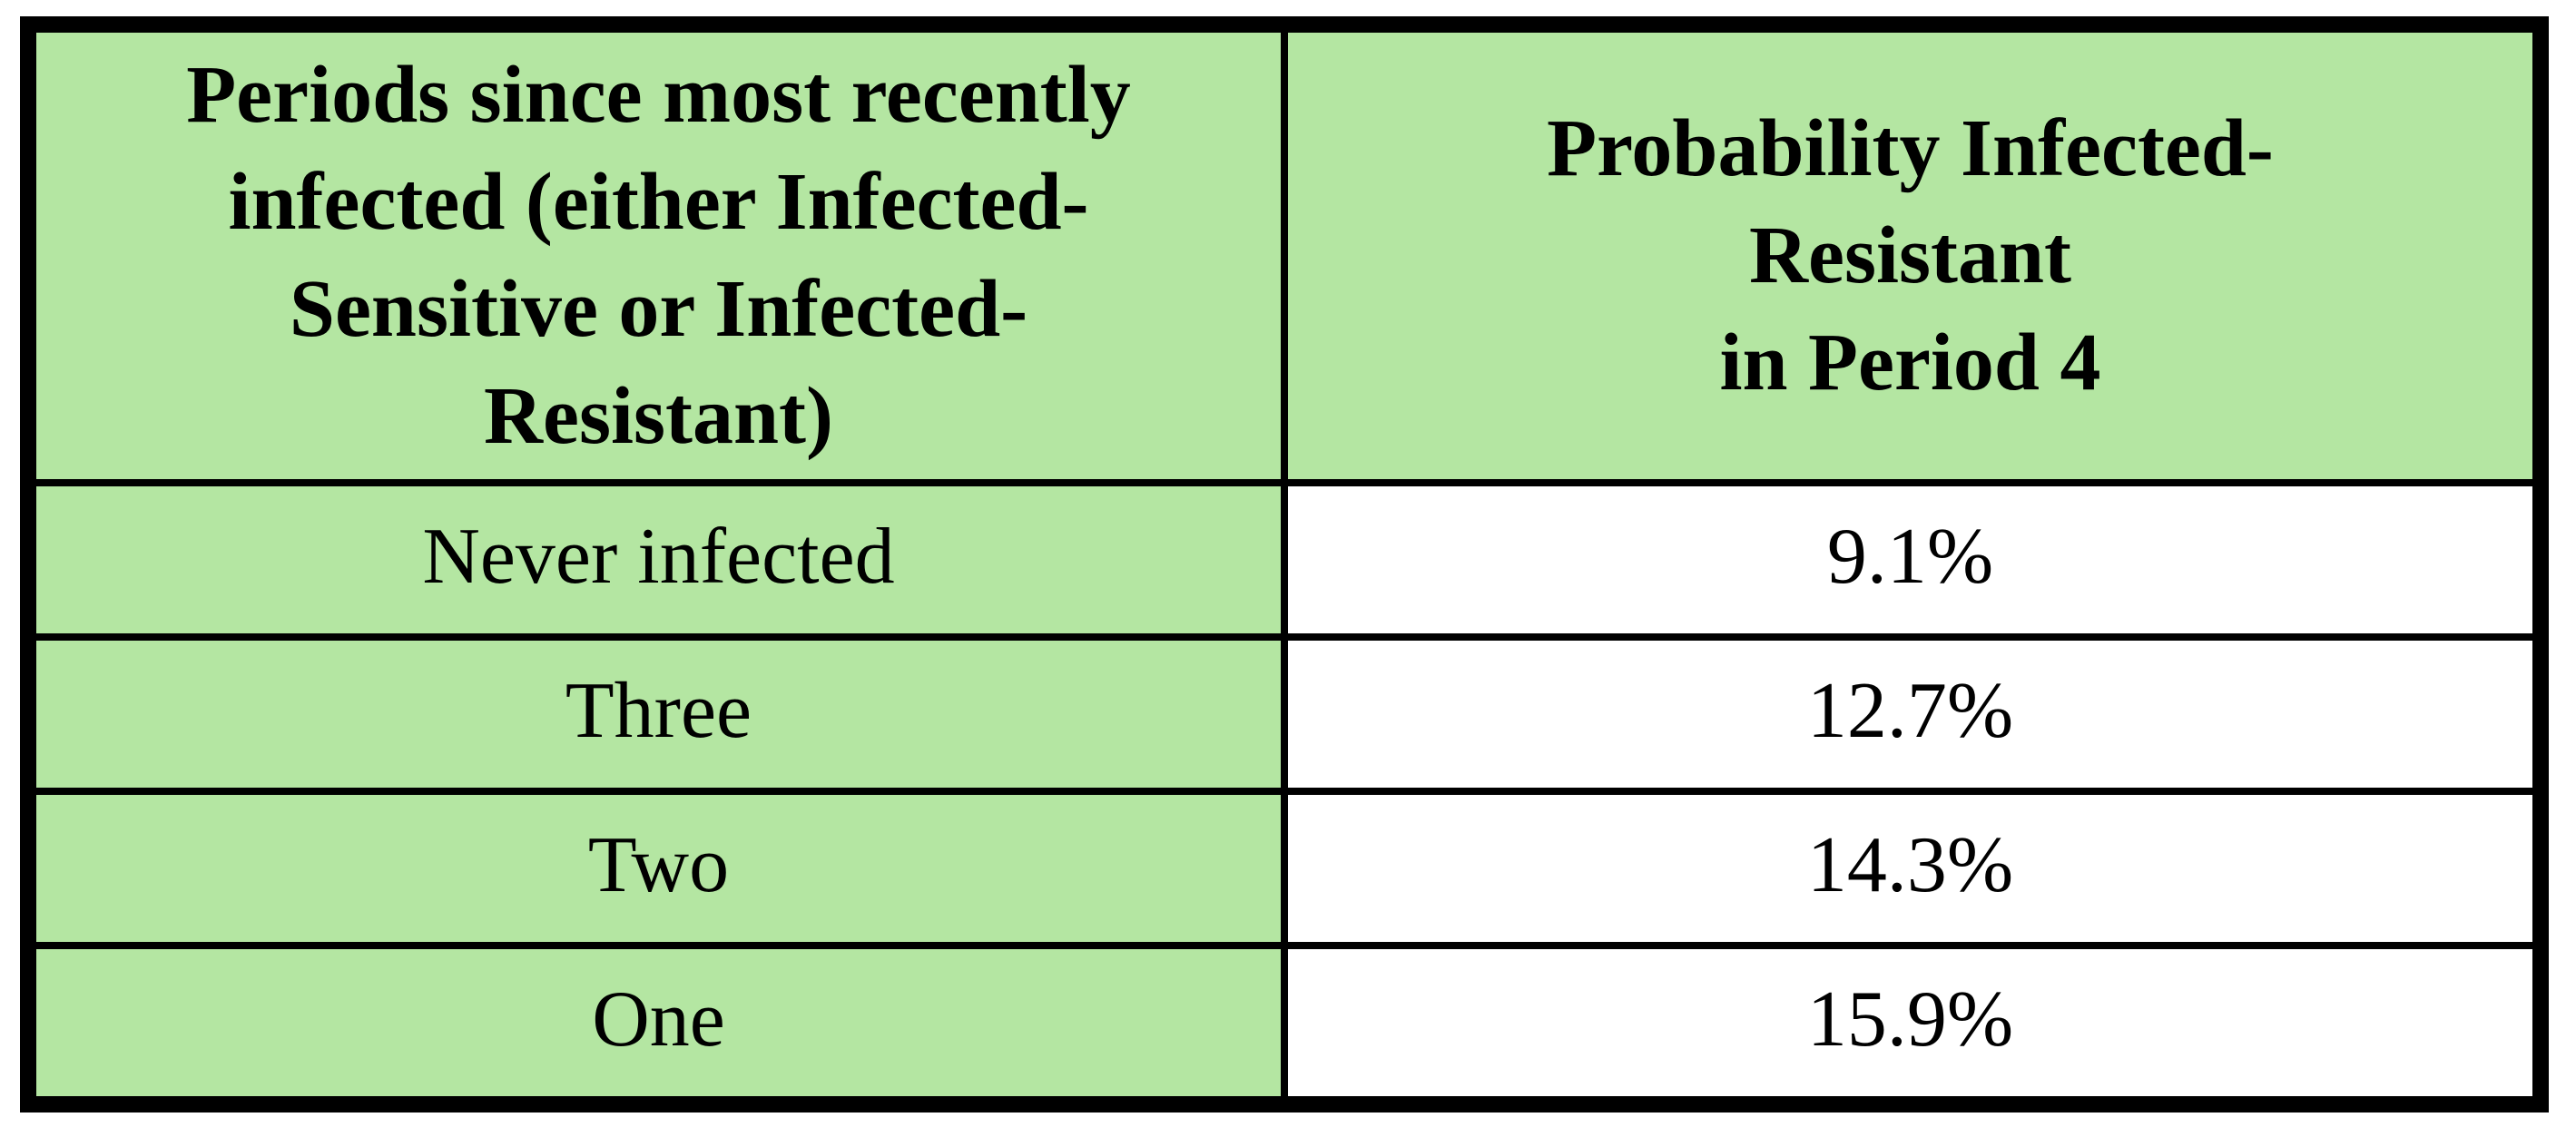 This screenshot has width=2576, height=1137. What do you see at coordinates (658, 95) in the screenshot?
I see `header-line: Periods since most recently` at bounding box center [658, 95].